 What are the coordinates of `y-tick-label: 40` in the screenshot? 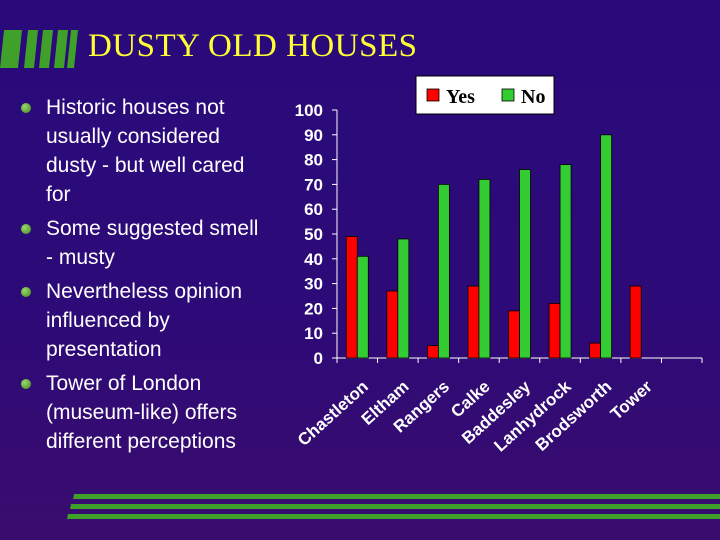 It's located at (313, 259).